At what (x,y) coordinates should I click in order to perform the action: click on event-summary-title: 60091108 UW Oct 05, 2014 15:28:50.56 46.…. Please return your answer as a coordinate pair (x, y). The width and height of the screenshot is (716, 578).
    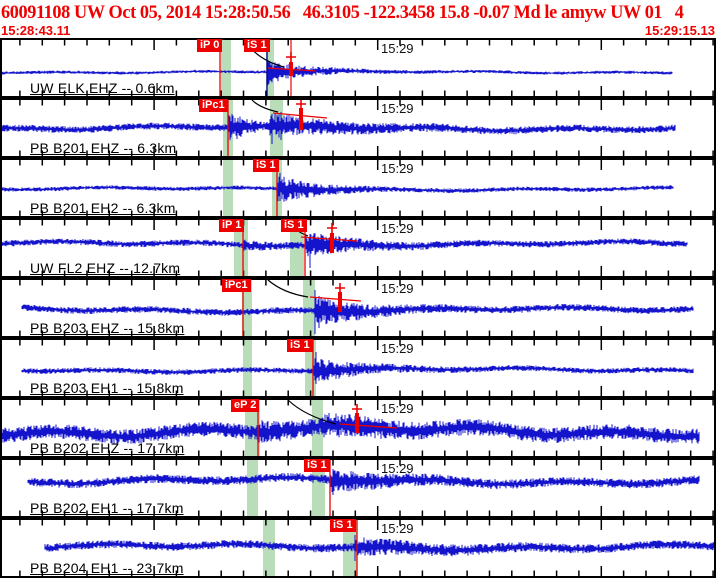
    Looking at the image, I should click on (342, 12).